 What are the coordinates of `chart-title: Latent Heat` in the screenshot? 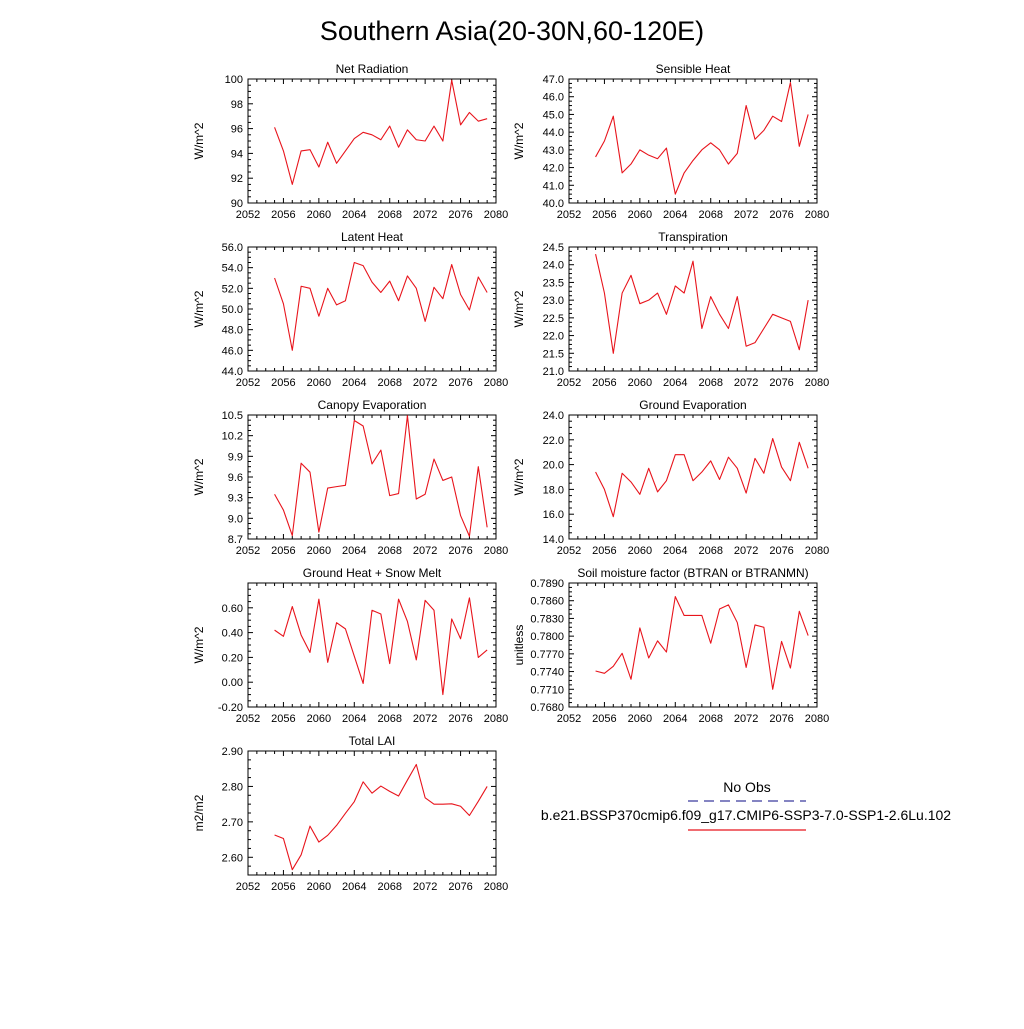 It's located at (372, 237).